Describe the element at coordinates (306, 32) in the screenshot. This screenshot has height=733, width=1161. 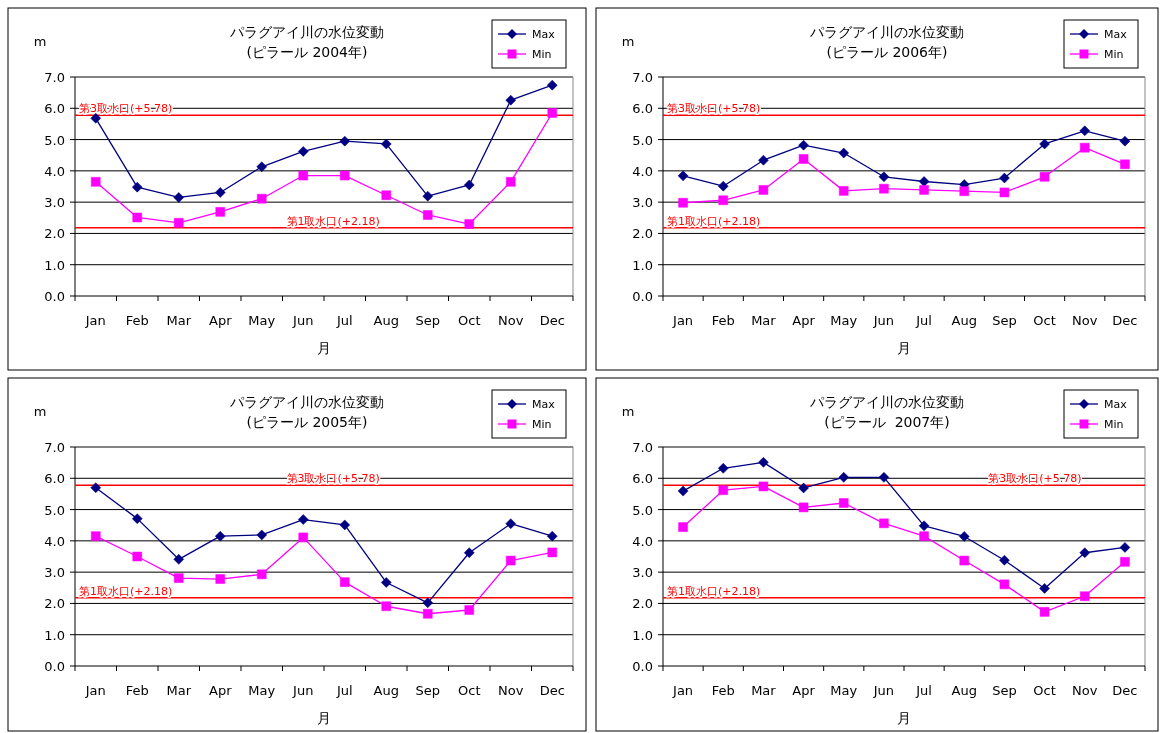
I see `chart-title: パラグアイ川の水位変動` at that location.